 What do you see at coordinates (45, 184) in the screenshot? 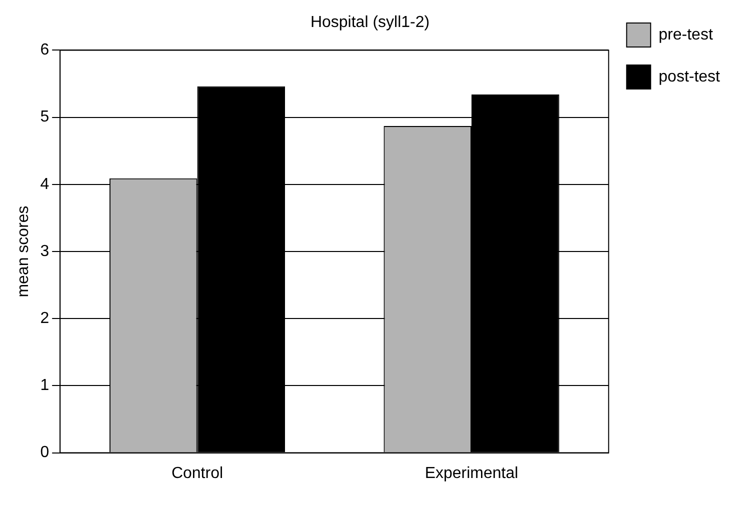
I see `y-tick-label: 4` at bounding box center [45, 184].